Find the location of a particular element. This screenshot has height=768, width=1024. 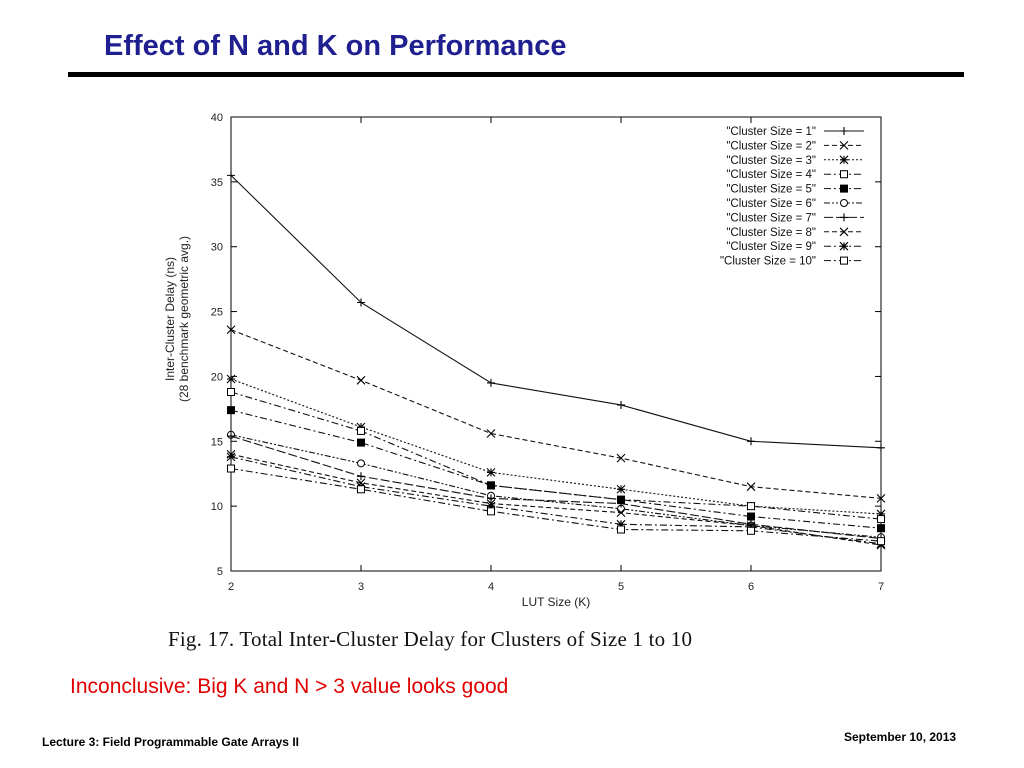

legend-label: "Cluster Size = 6" is located at coordinates (771, 204).